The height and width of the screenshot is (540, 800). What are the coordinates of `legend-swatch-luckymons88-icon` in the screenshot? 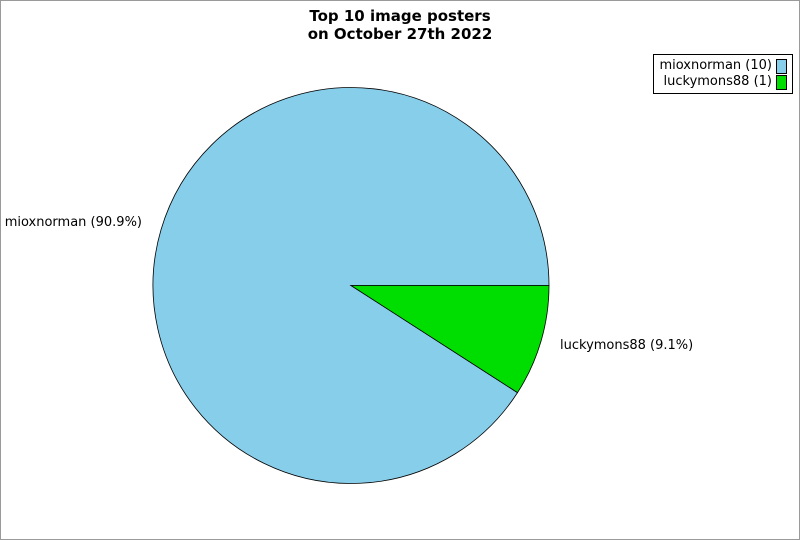 It's located at (781, 82).